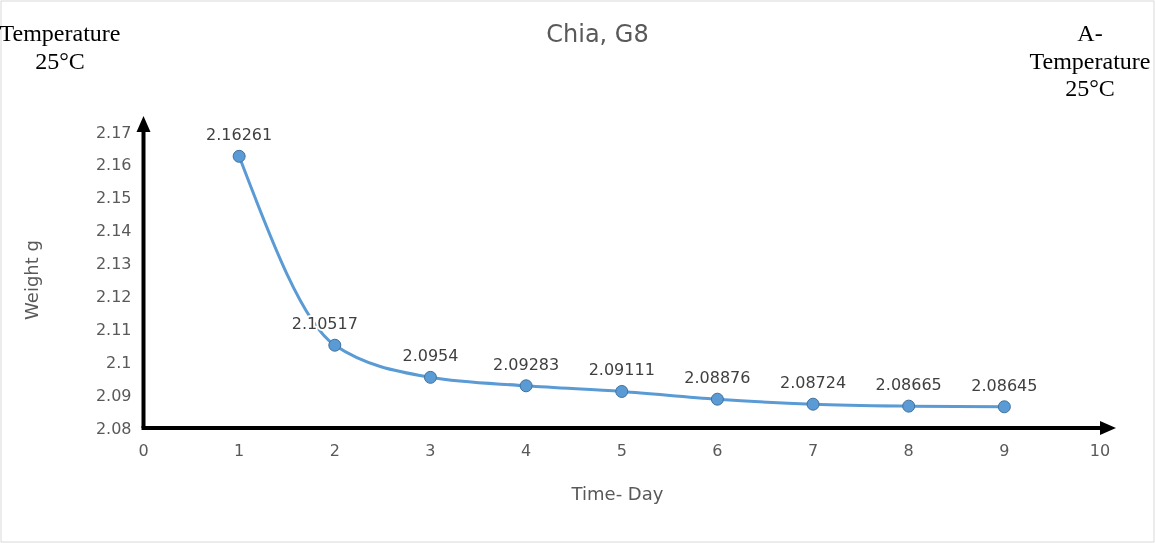 The width and height of the screenshot is (1155, 543). Describe the element at coordinates (239, 450) in the screenshot. I see `x-tick-label: 1` at that location.